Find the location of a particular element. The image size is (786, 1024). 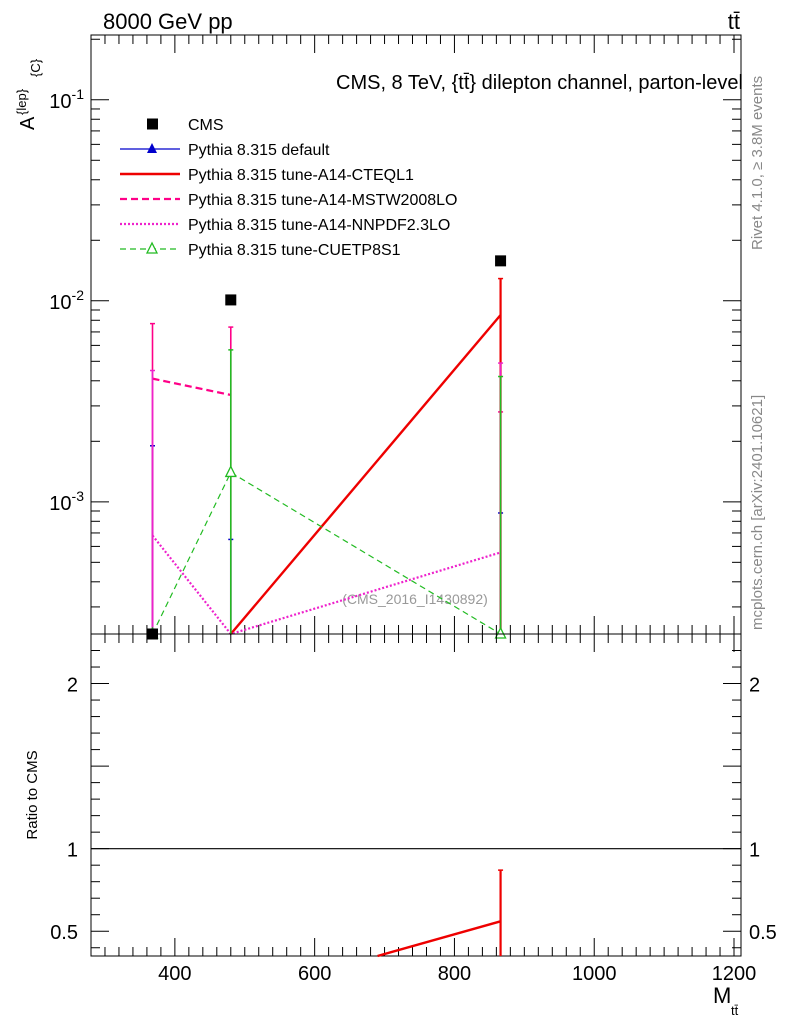

y-tick-label: 10⁻² is located at coordinates (66, 300).